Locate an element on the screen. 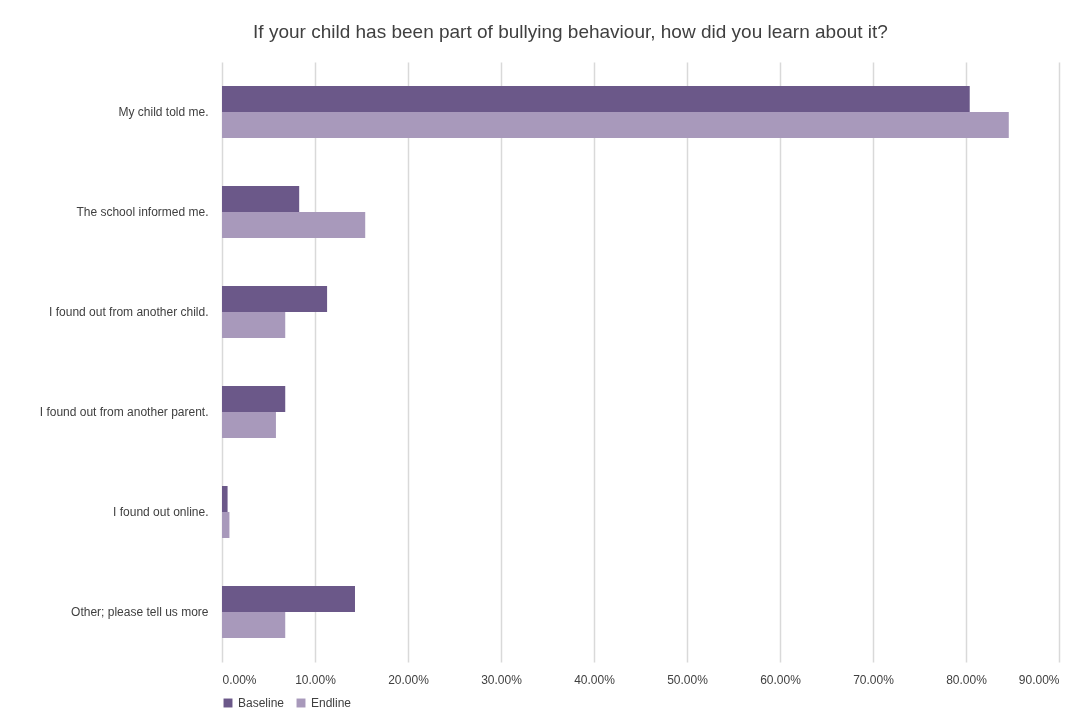 This screenshot has height=716, width=1080. chart-title: If your child has been part of bullying behaviour, how did you learn about it? is located at coordinates (570, 31).